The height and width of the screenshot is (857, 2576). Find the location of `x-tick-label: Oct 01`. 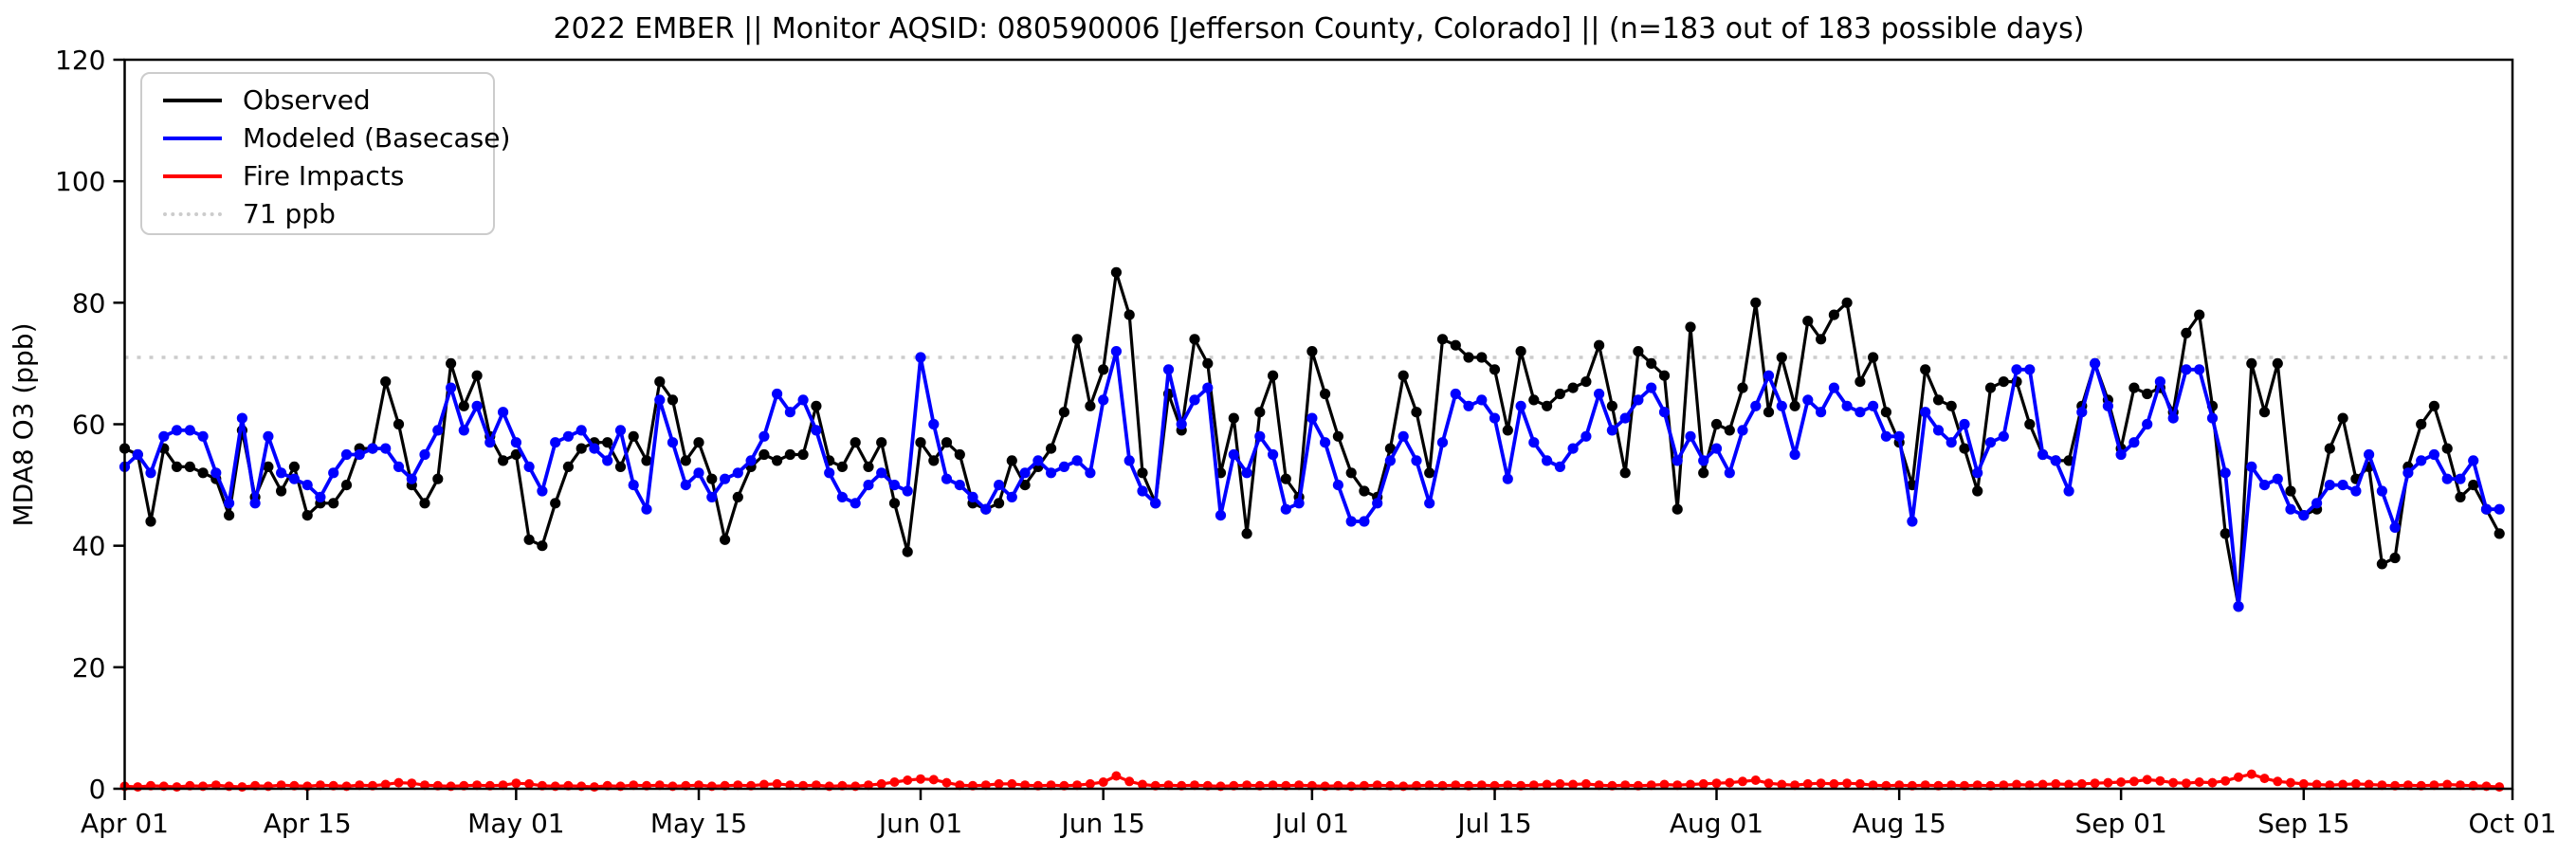

x-tick-label: Oct 01 is located at coordinates (2513, 823).